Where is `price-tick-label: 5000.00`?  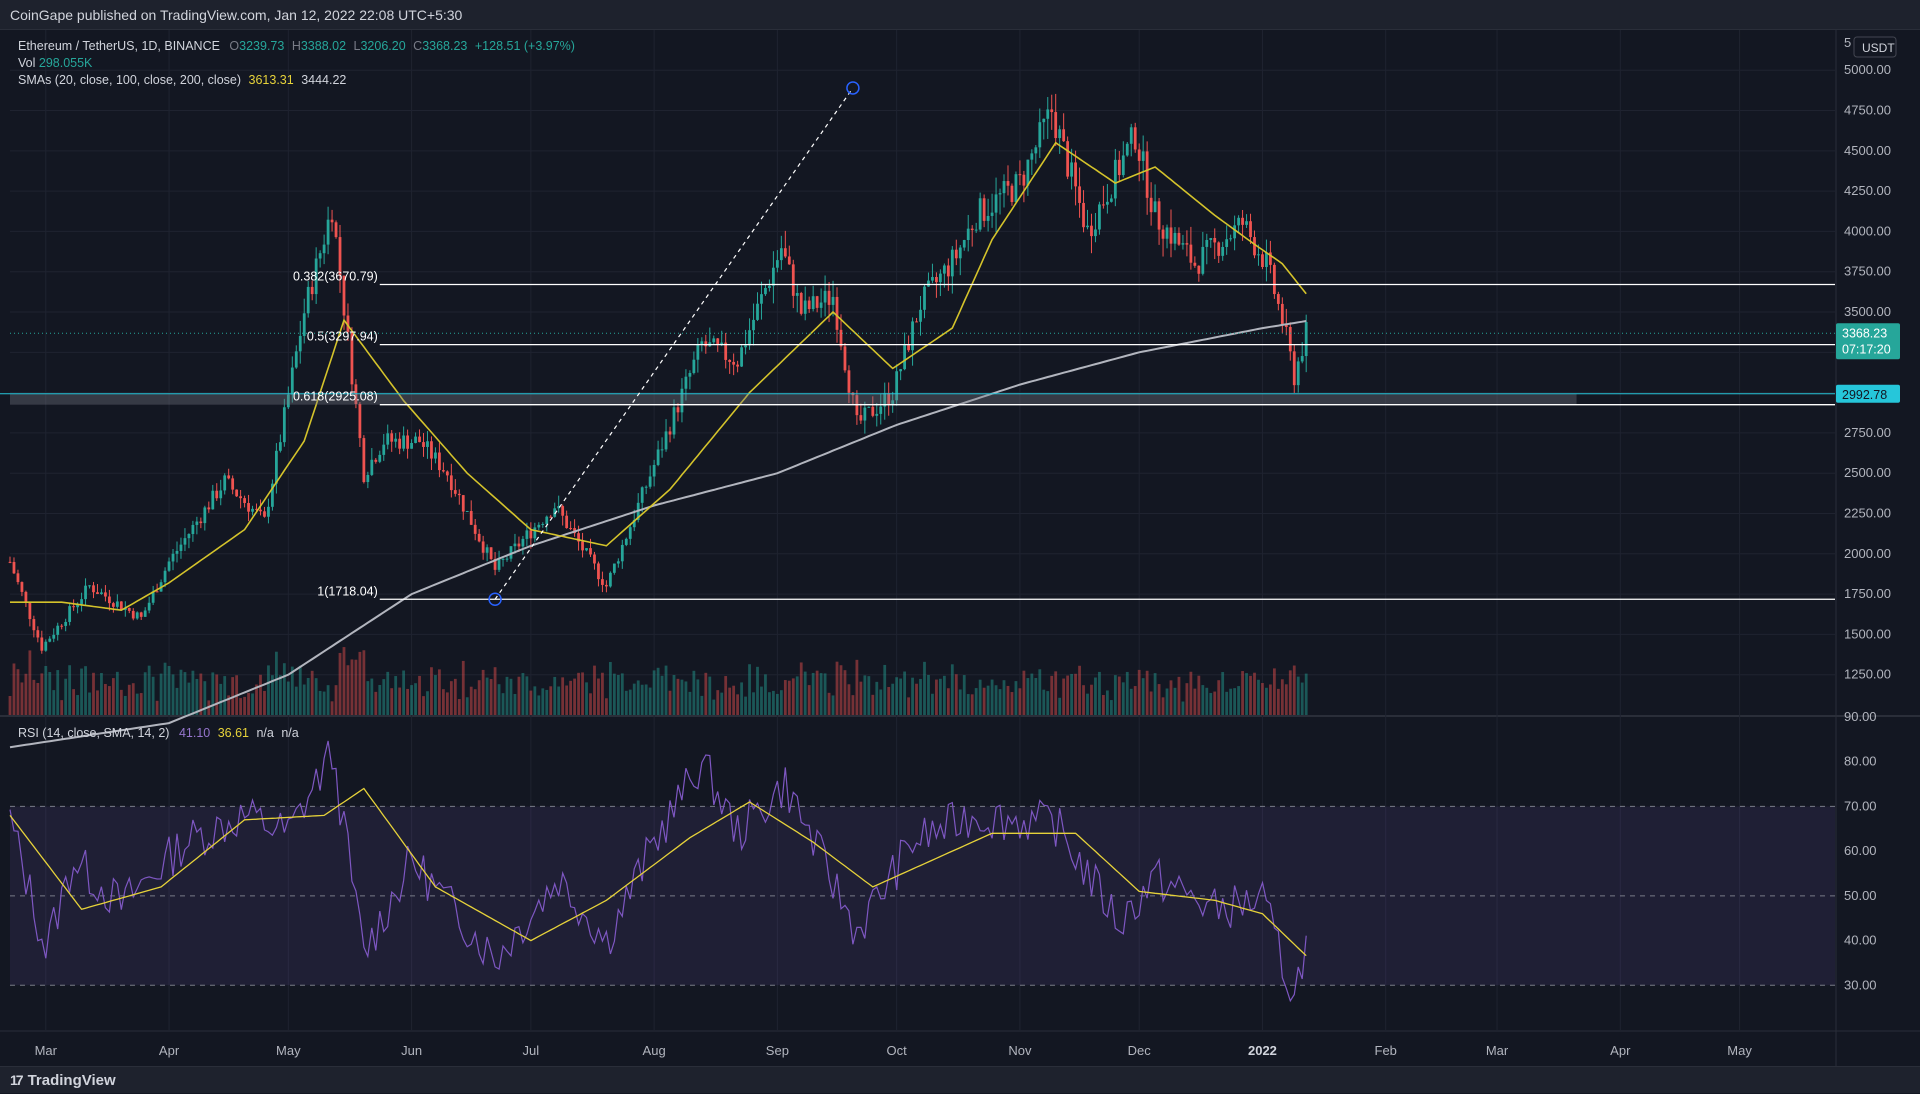 price-tick-label: 5000.00 is located at coordinates (1867, 69).